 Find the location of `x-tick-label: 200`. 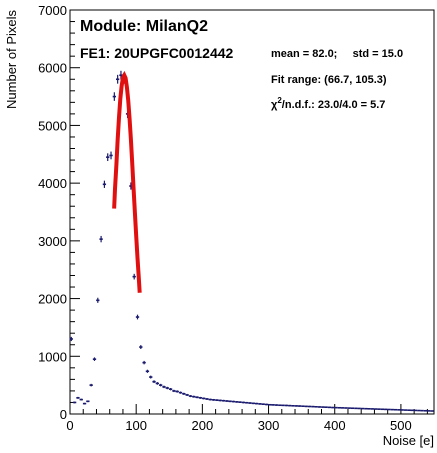

x-tick-label: 200 is located at coordinates (203, 425).